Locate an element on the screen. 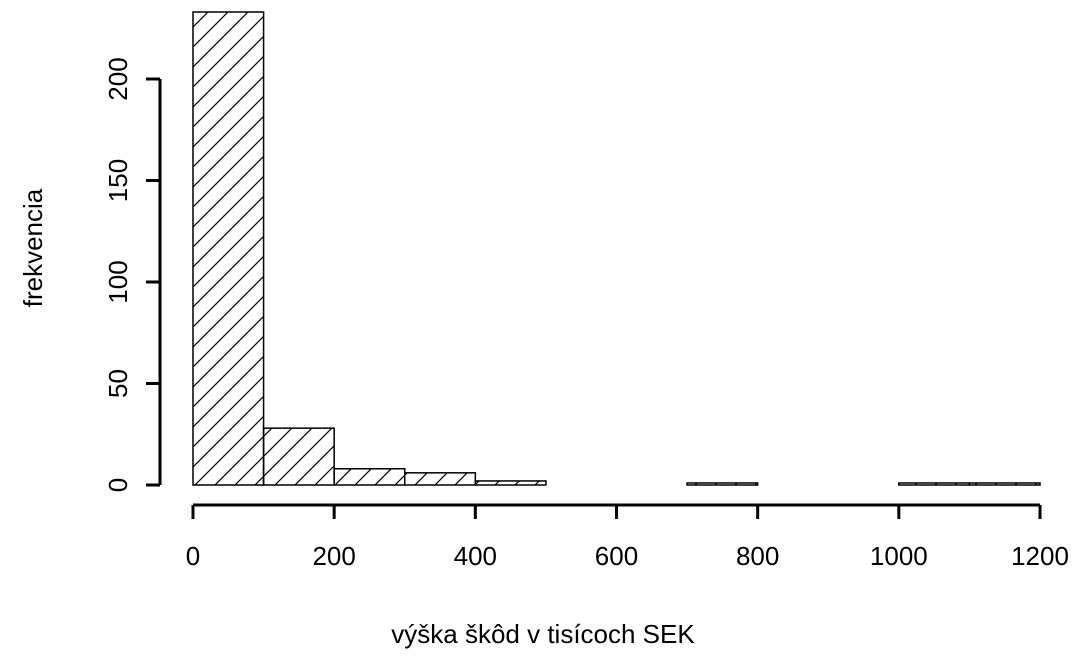 The height and width of the screenshot is (659, 1086). y-axis-title: frekvencia is located at coordinates (33, 247).